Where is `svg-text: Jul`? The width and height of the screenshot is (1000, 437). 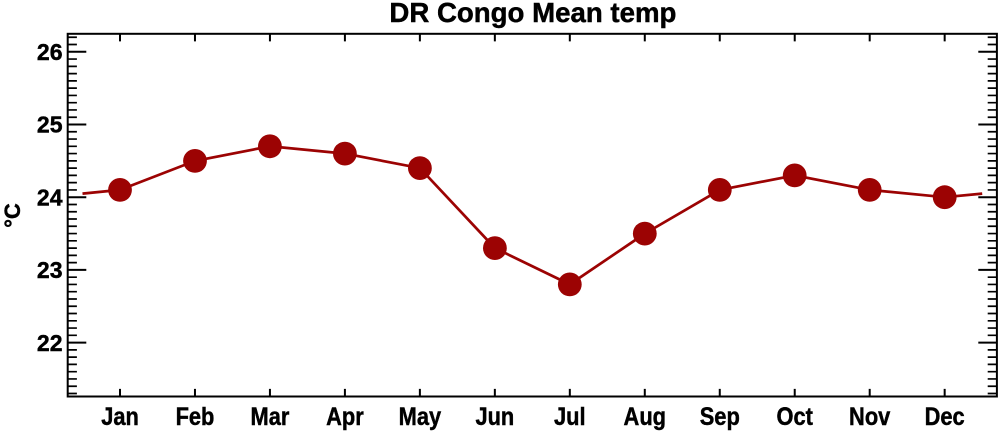
svg-text: Jul is located at coordinates (570, 417).